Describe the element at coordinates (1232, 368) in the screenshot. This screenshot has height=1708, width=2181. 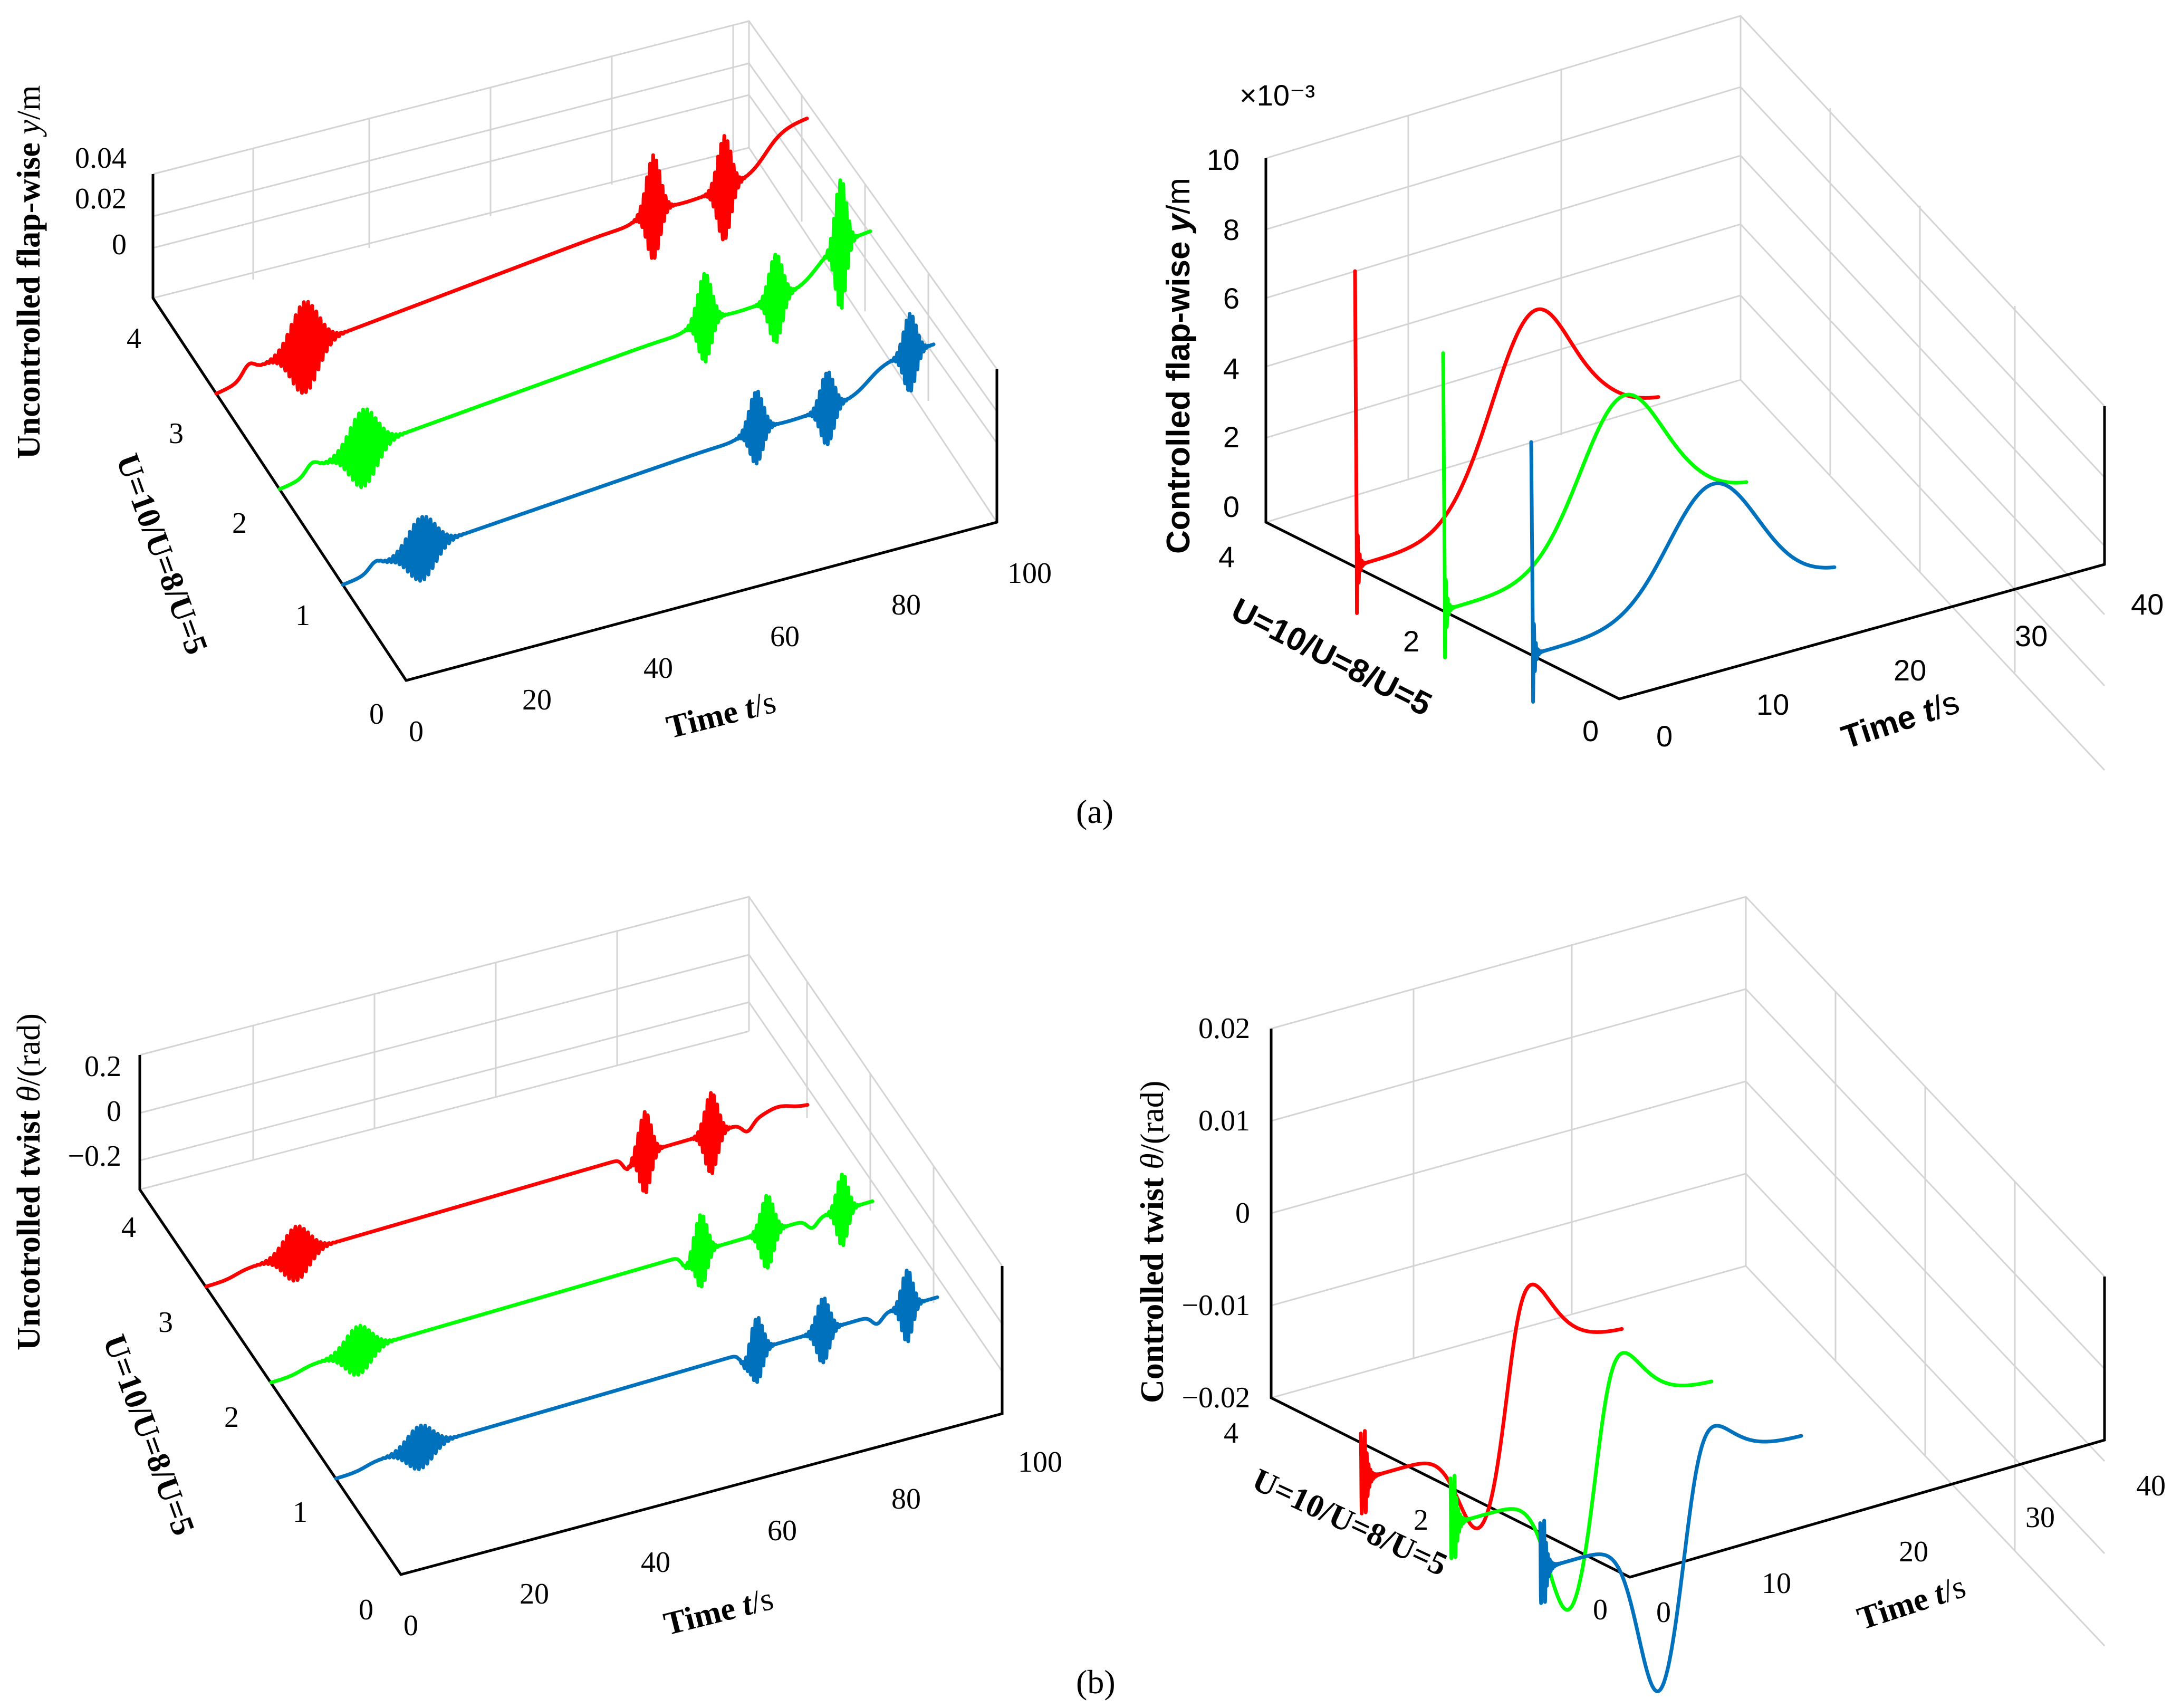
I see `z-tick-label: 4` at that location.